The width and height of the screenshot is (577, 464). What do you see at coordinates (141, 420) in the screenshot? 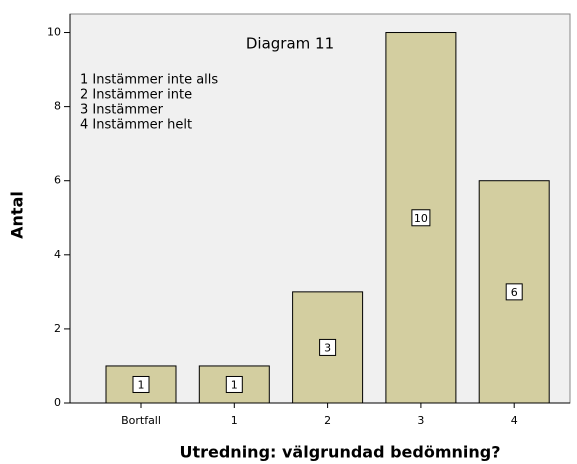
I see `x-tick-label: Bortfall` at bounding box center [141, 420].